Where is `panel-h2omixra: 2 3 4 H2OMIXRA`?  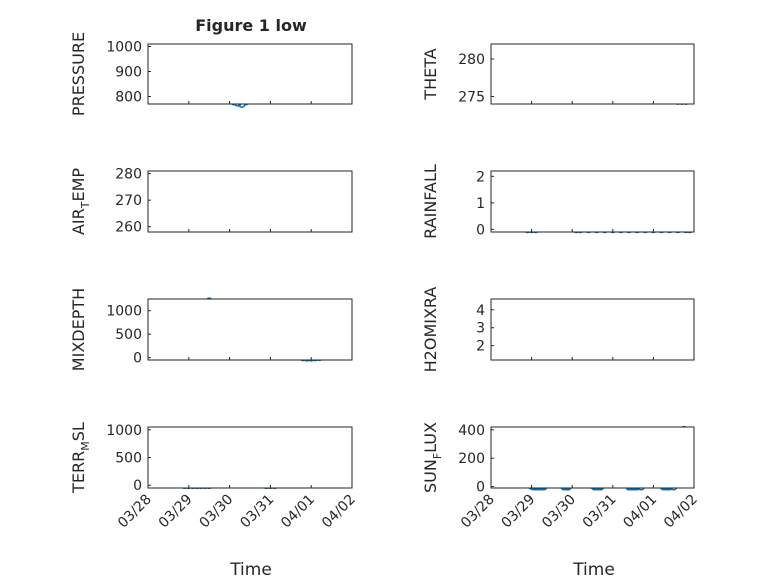 panel-h2omixra: 2 3 4 H2OMIXRA is located at coordinates (558, 330).